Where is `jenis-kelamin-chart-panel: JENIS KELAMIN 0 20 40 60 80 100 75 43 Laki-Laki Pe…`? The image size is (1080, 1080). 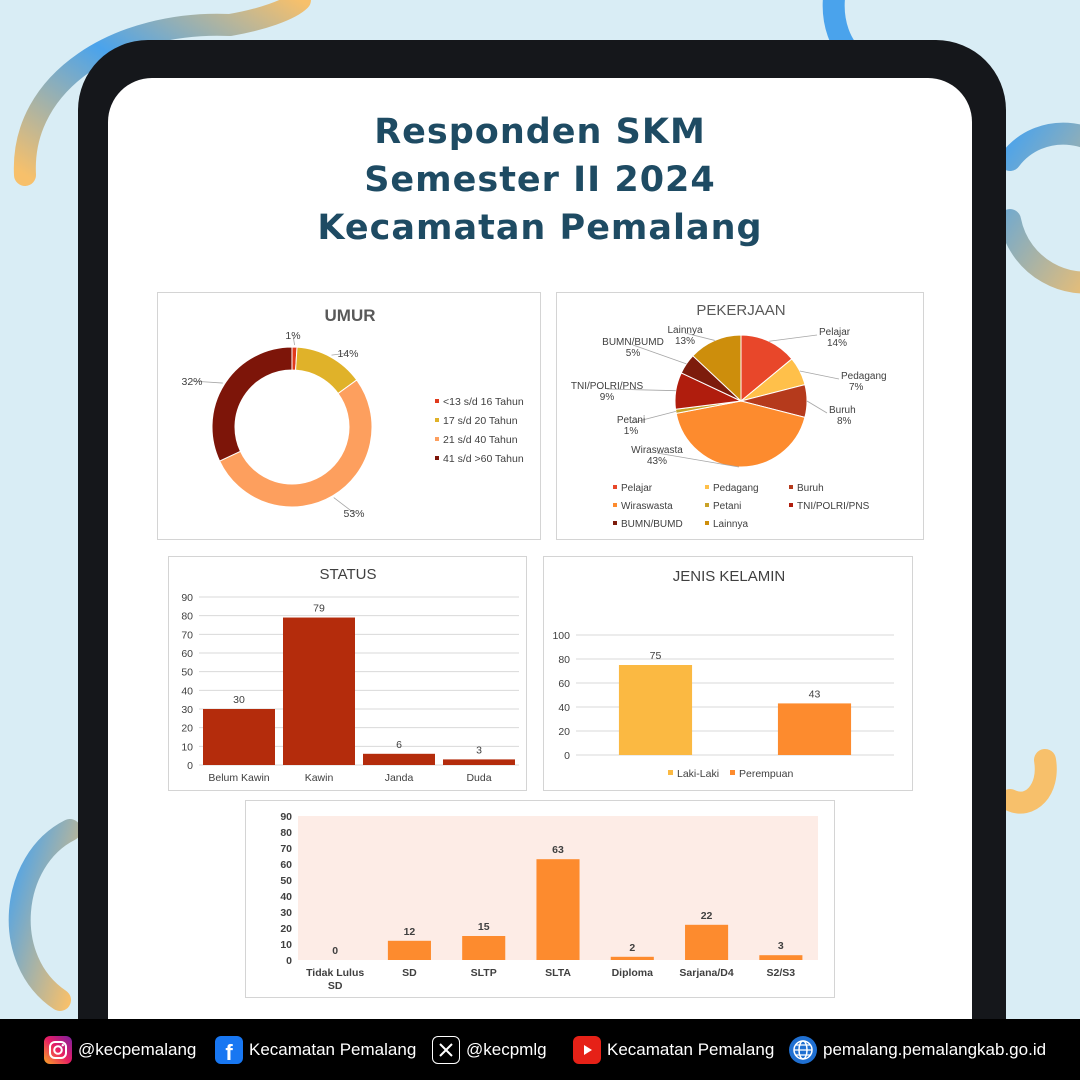 jenis-kelamin-chart-panel: JENIS KELAMIN 0 20 40 60 80 100 75 43 Laki-Laki Pe… is located at coordinates (728, 673).